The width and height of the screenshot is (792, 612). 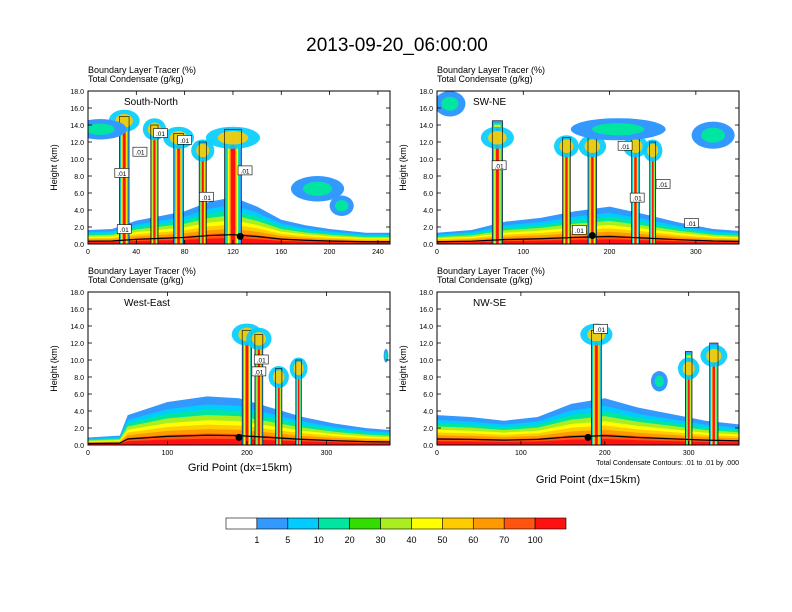 I want to click on x-tick-label: 120, so click(x=233, y=252).